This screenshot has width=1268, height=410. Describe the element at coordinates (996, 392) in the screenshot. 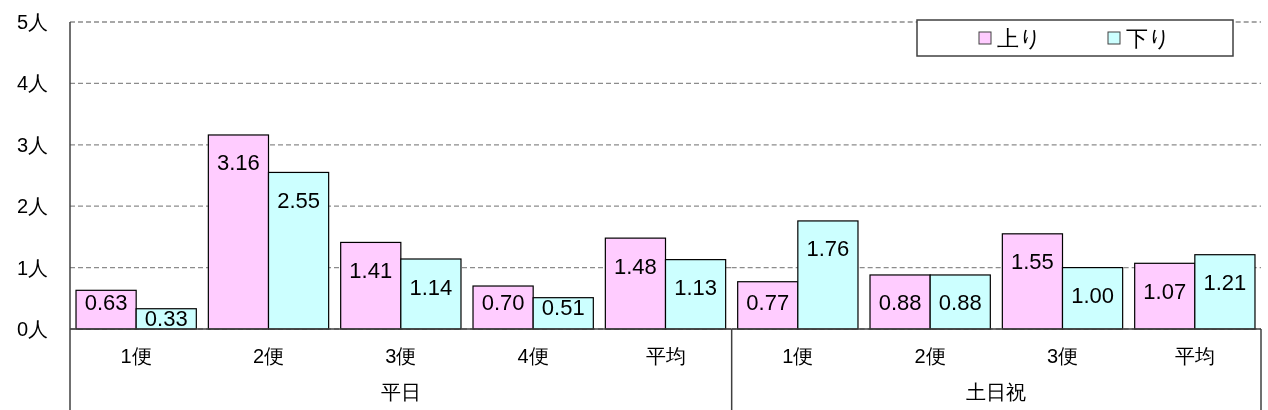

I see `x-axis-title: 土日祝` at that location.